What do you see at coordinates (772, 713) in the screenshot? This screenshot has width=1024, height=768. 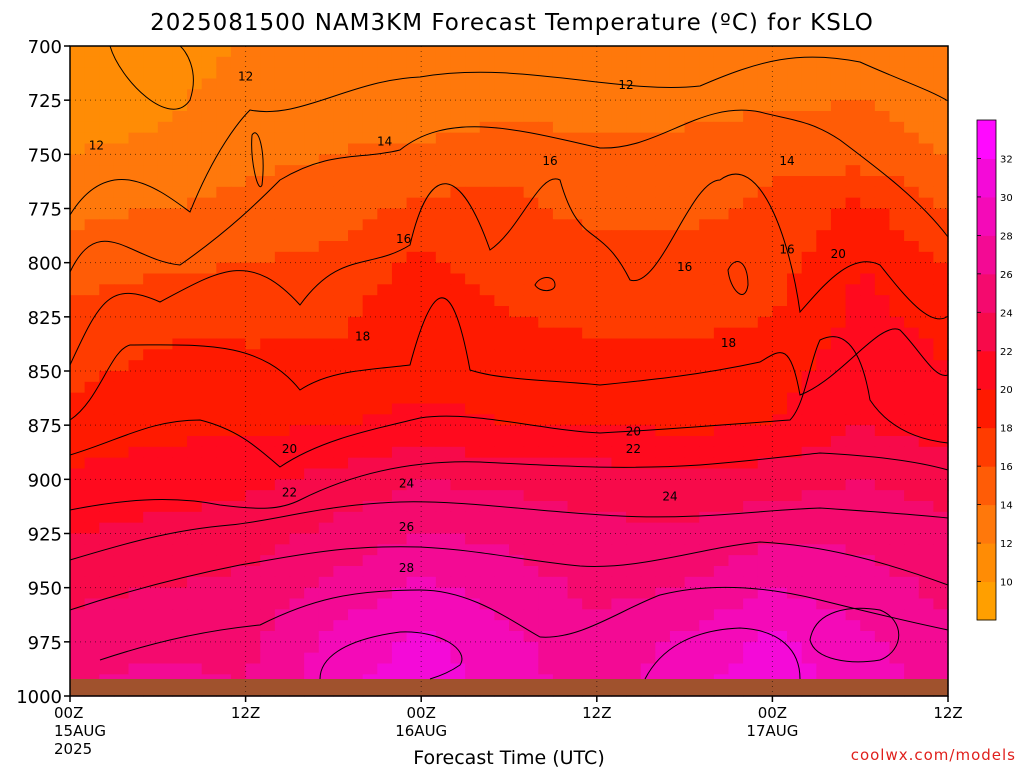 I see `x-tick-label: 00Z` at bounding box center [772, 713].